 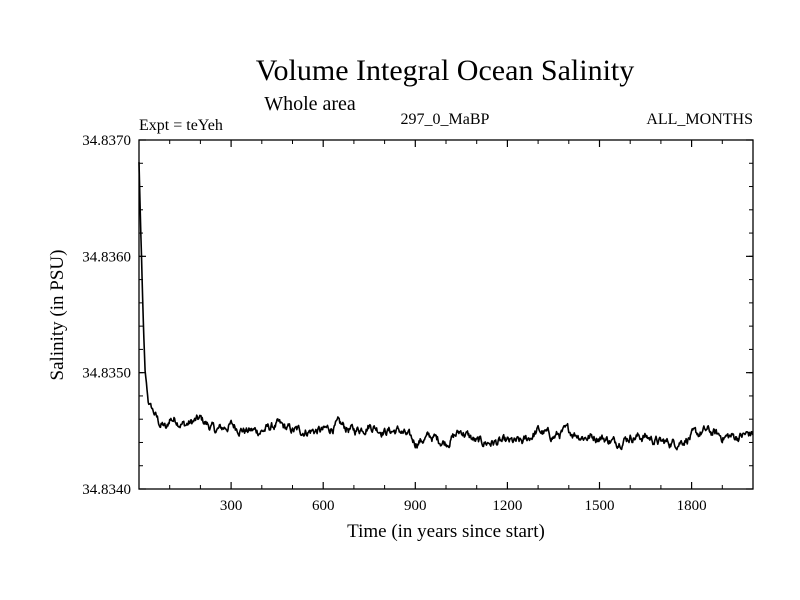 I want to click on y-tick-label: 34.8340, so click(x=106, y=490).